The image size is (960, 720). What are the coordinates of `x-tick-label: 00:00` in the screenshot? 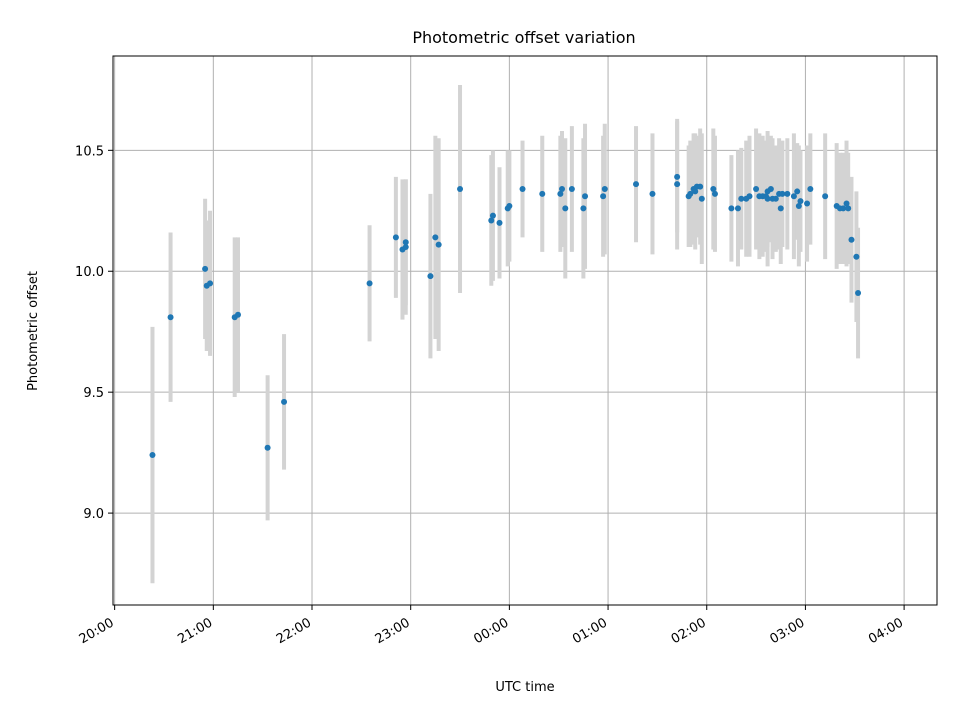 It's located at (491, 631).